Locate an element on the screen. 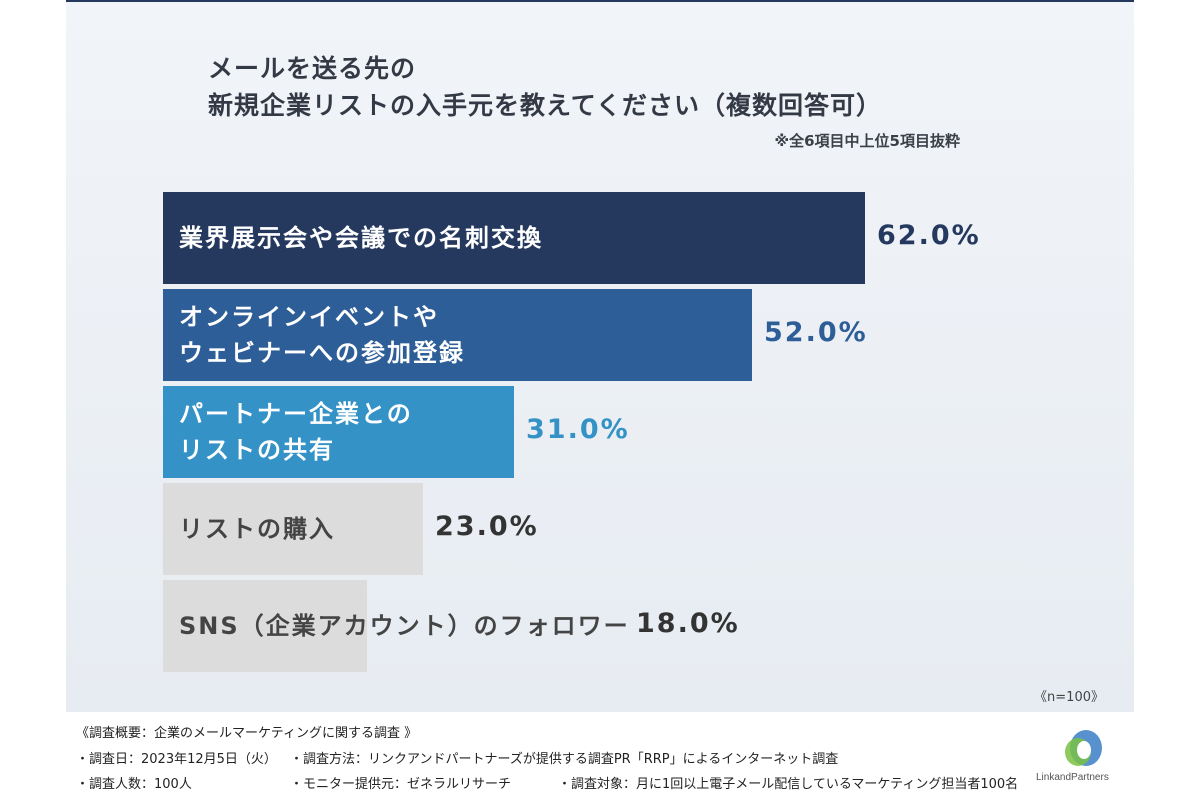  bar-value-2: 52.0% is located at coordinates (816, 332).